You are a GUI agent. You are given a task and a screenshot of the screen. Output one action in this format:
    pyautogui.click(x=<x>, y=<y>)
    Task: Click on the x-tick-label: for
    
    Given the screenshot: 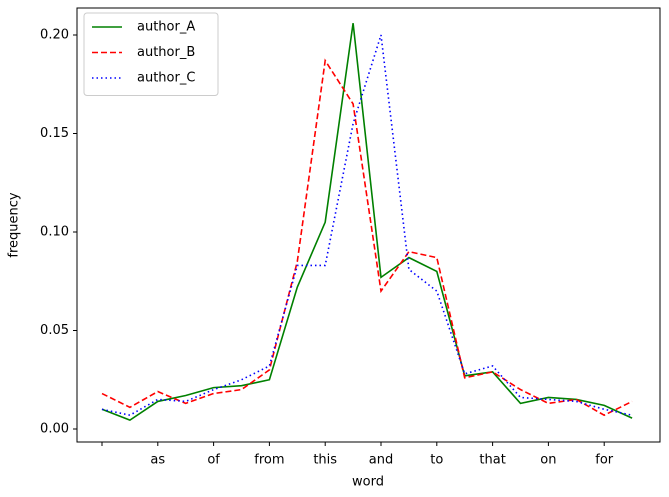 What is the action you would take?
    pyautogui.click(x=604, y=460)
    